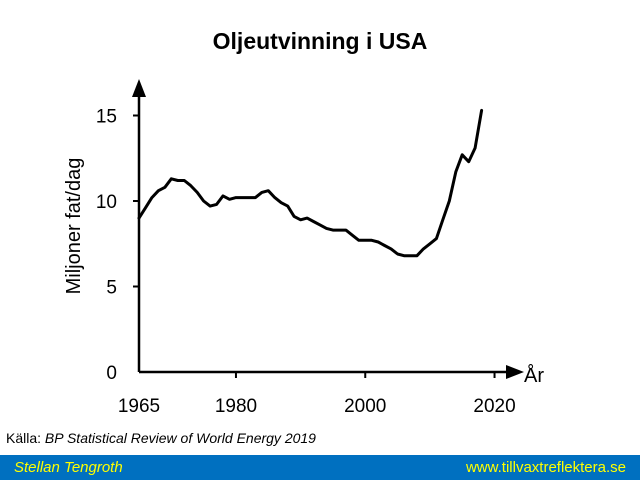  Describe the element at coordinates (25, 438) in the screenshot. I see `source-prefix: Källa:` at that location.